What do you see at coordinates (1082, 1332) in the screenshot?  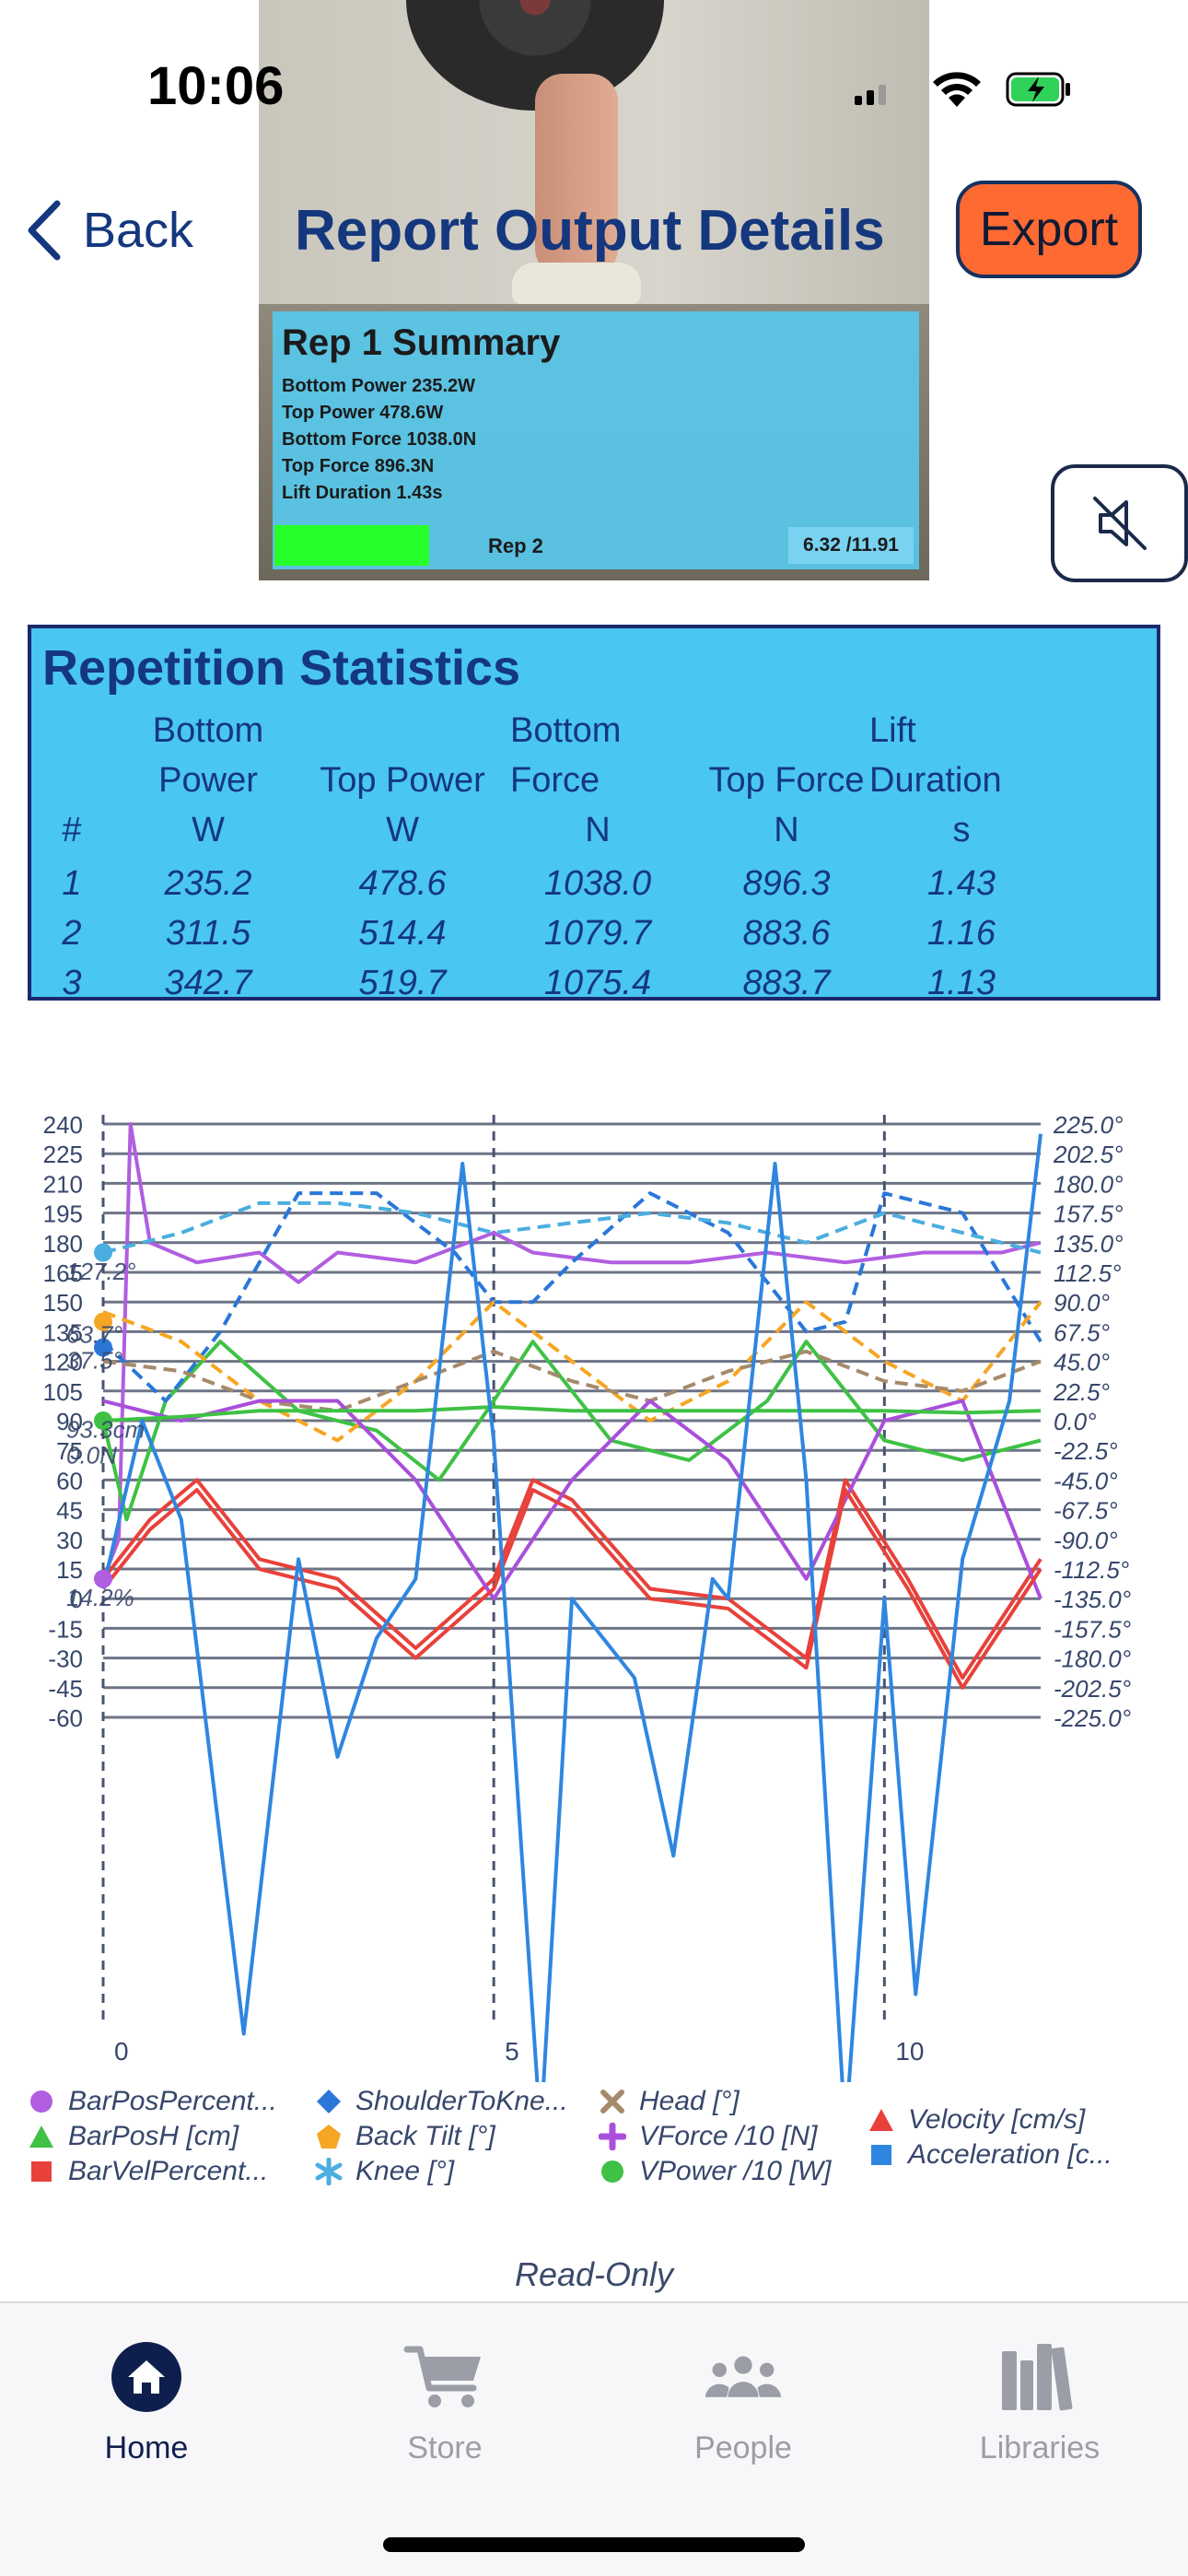 I see `right-tick-label: 67.5°` at bounding box center [1082, 1332].